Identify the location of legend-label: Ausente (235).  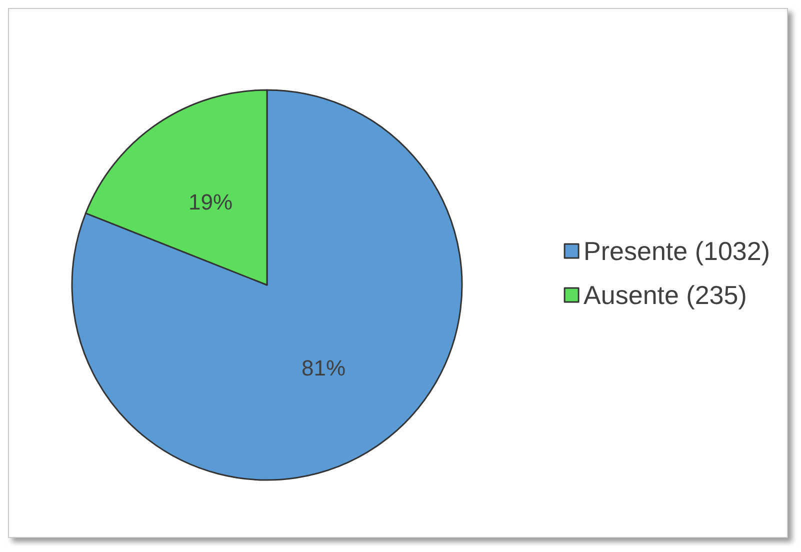
(665, 295).